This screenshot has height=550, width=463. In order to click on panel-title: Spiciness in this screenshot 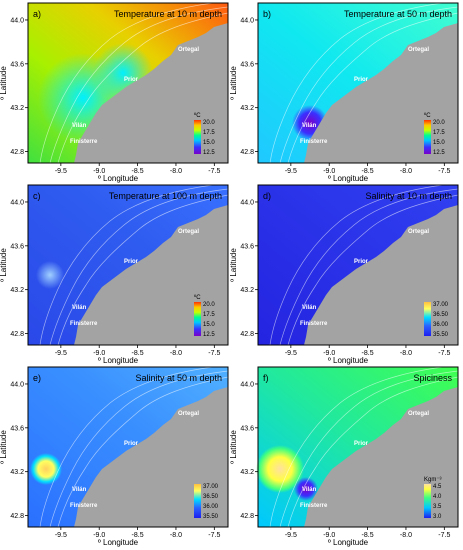, I will do `click(432, 378)`.